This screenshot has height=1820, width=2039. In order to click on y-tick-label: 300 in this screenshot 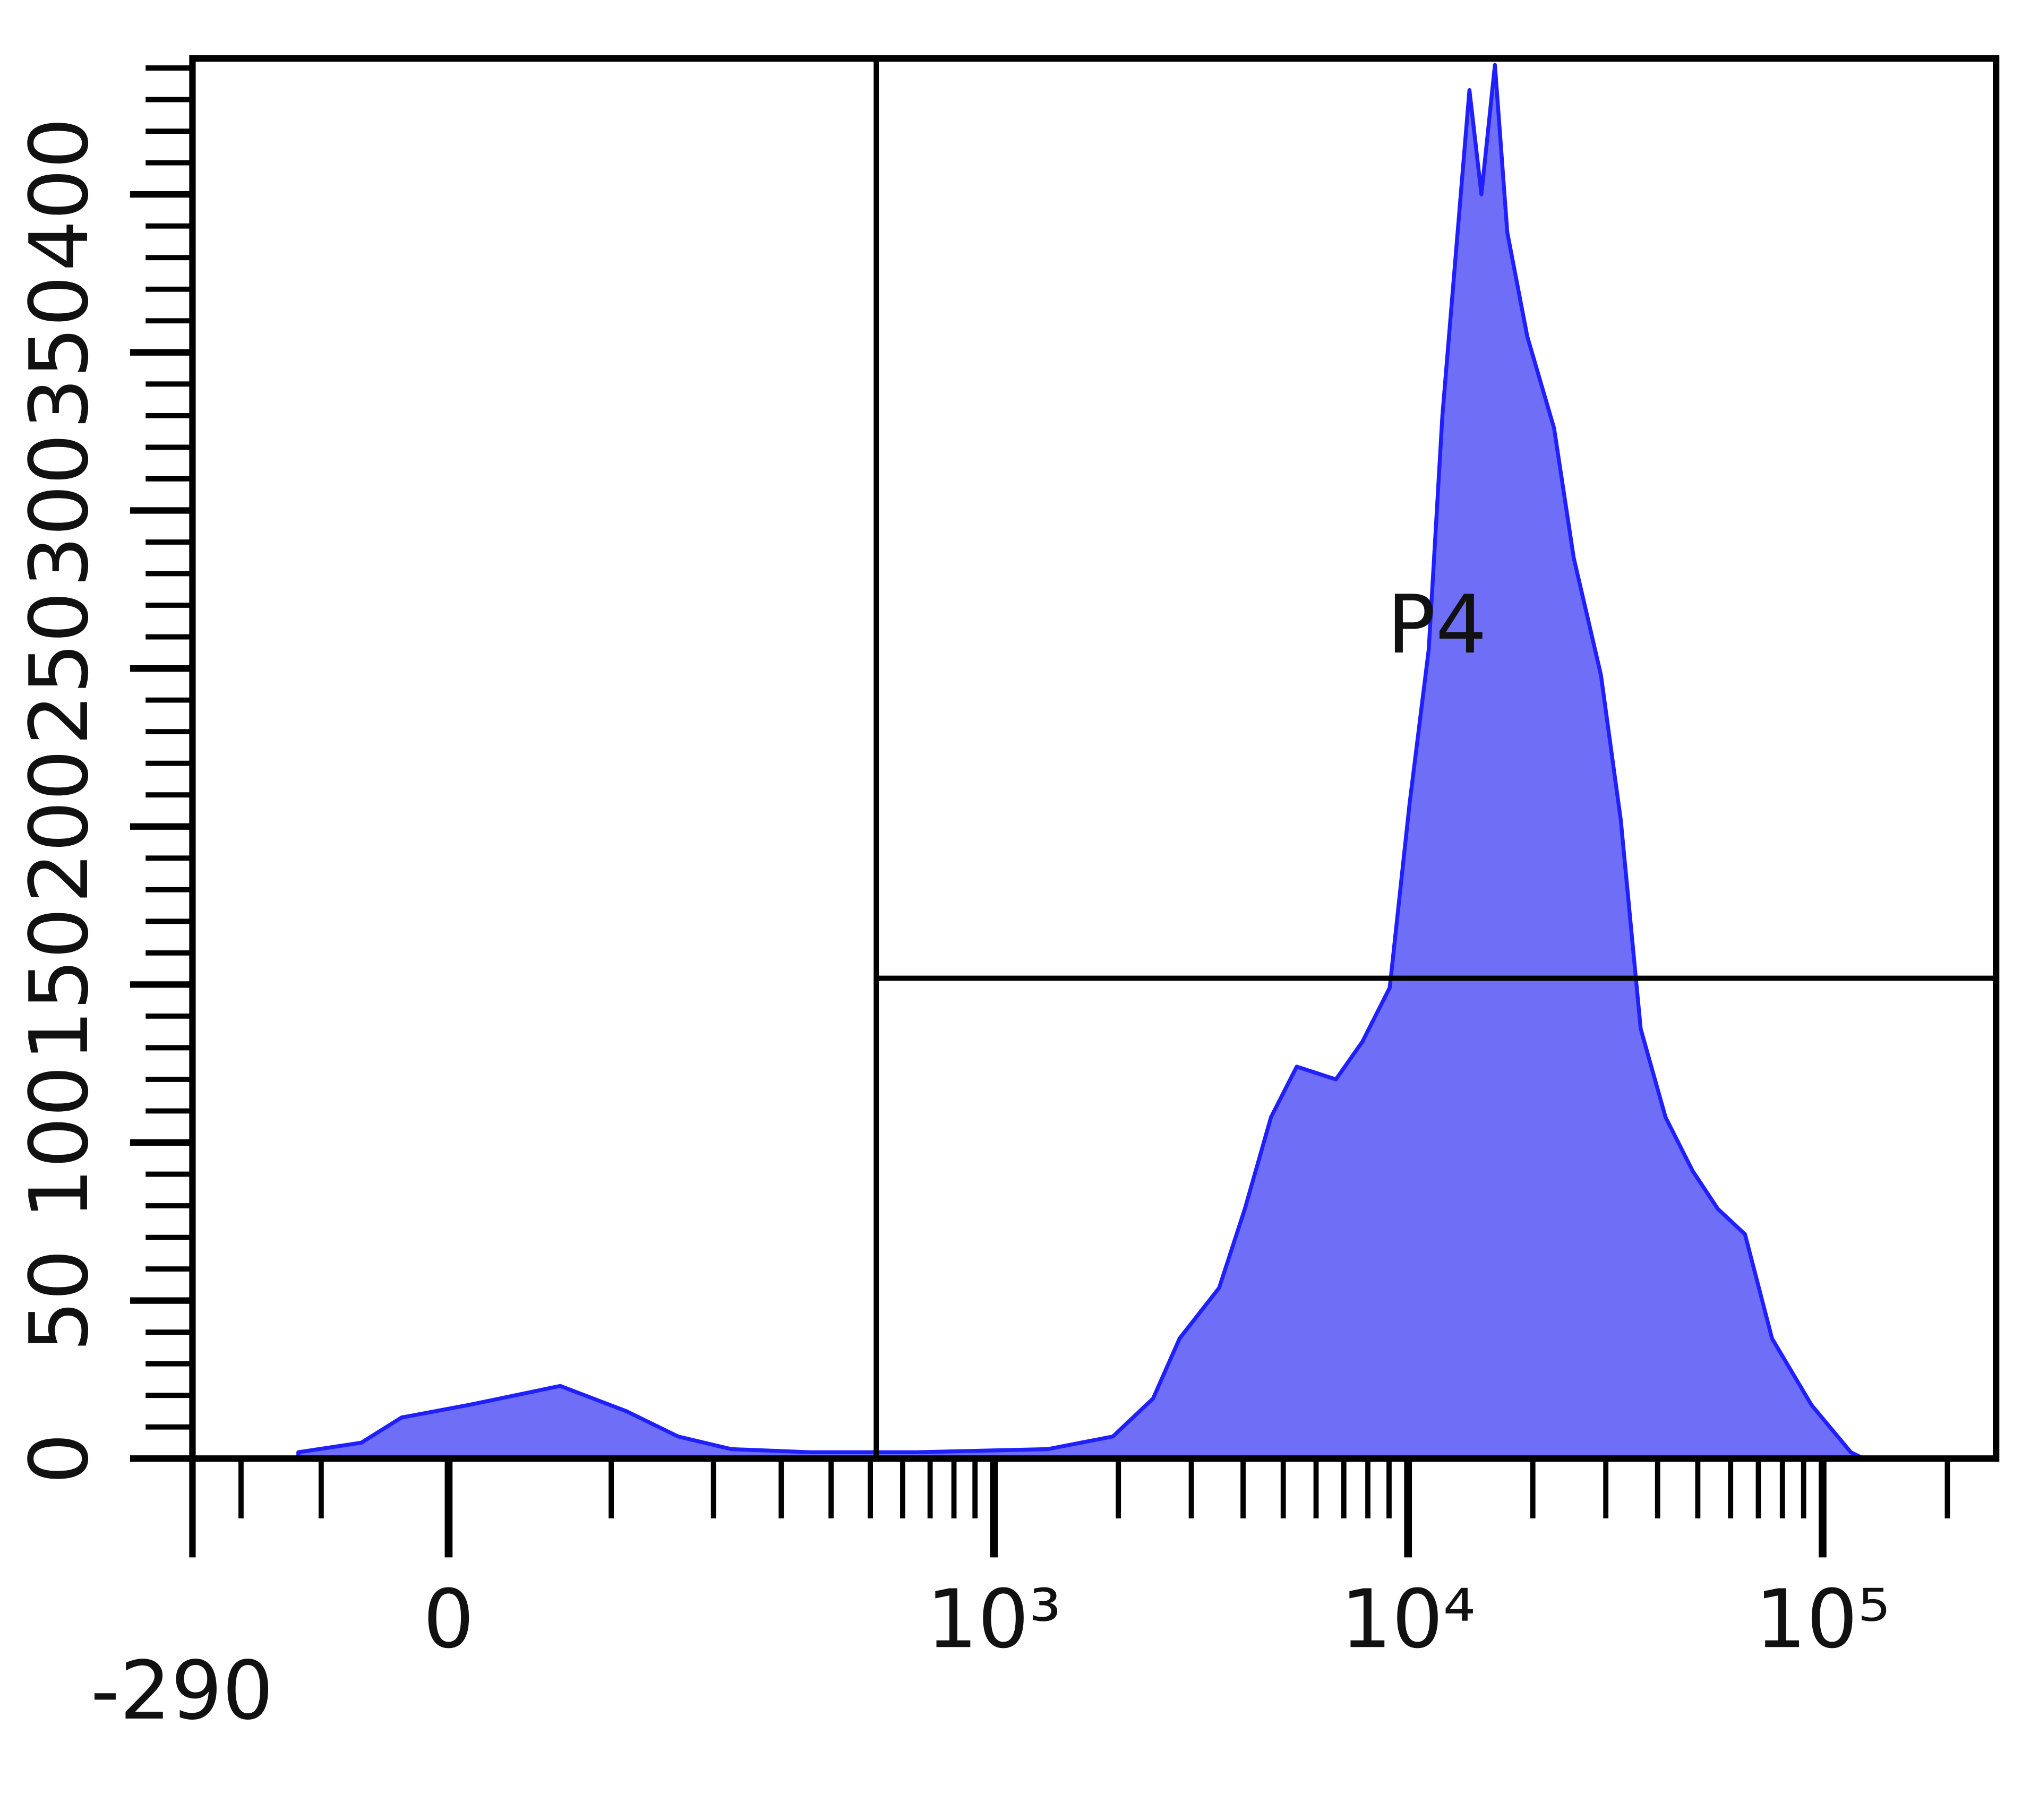, I will do `click(59, 511)`.